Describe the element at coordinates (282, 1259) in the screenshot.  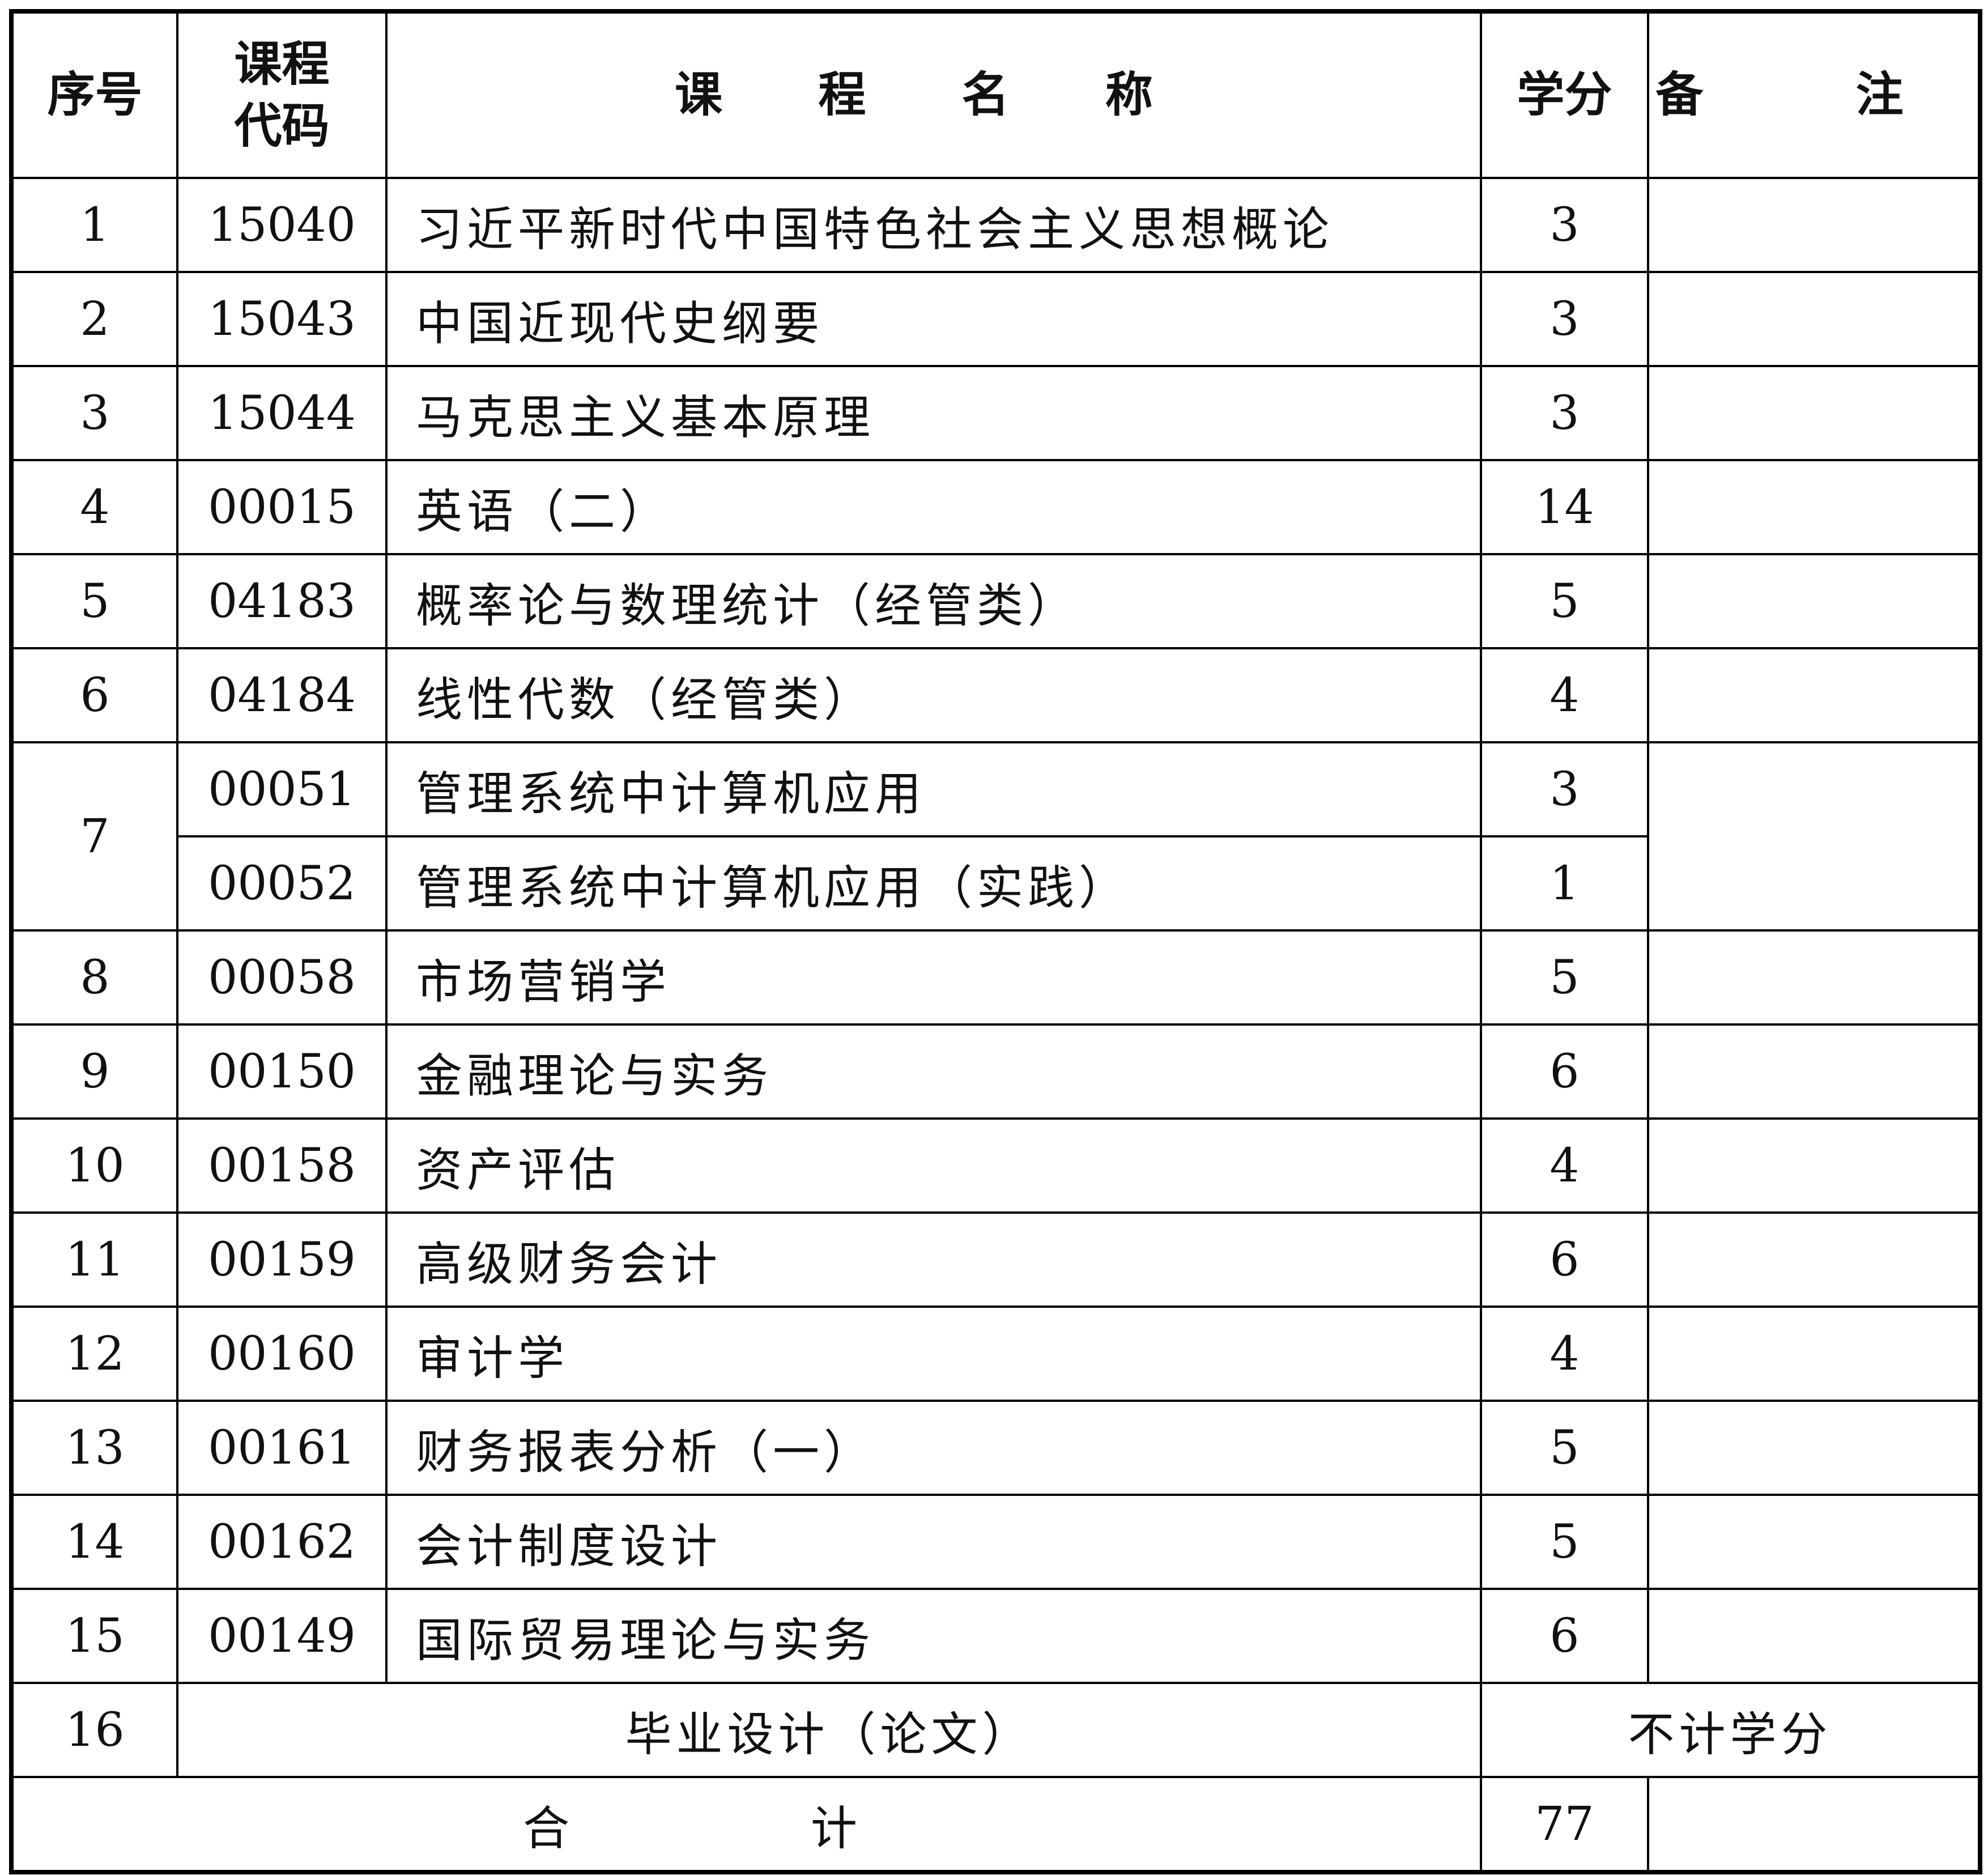
I see `code-cell: 00159` at that location.